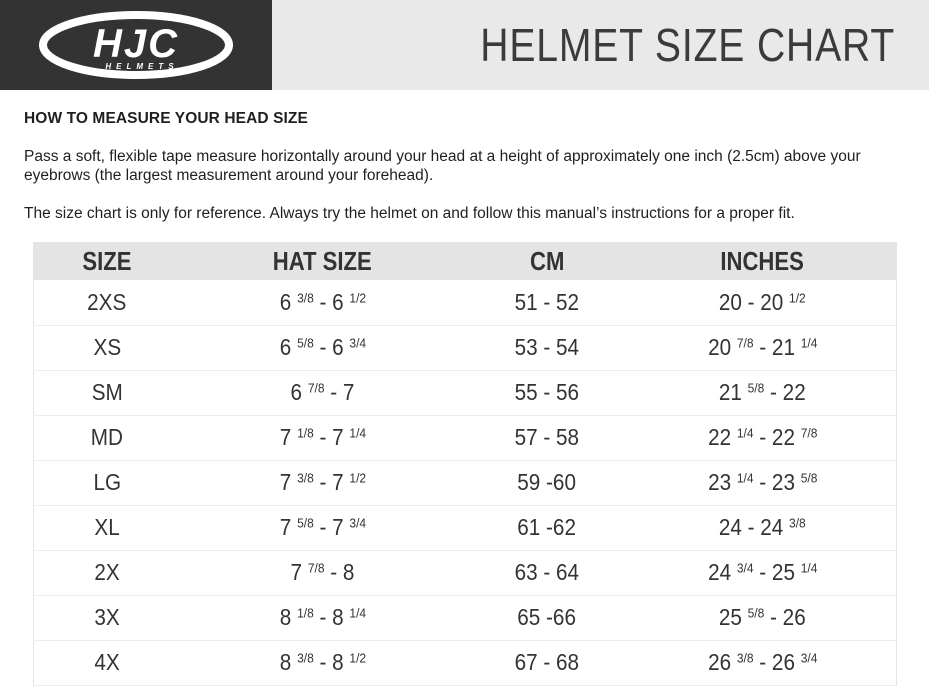 Image resolution: width=929 pixels, height=700 pixels. Describe the element at coordinates (107, 528) in the screenshot. I see `cell-size: XL` at that location.